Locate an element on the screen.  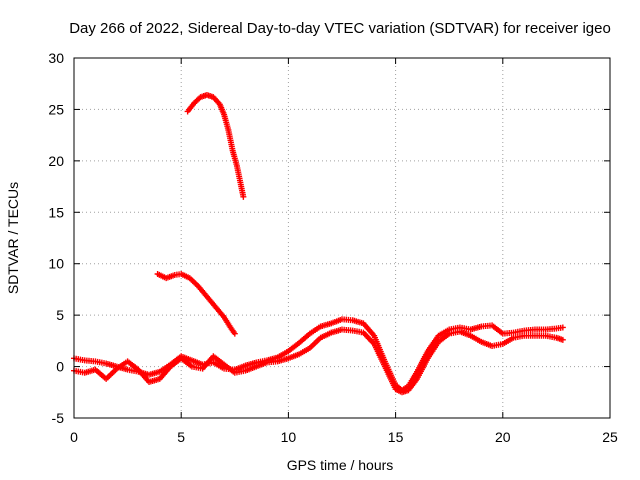
x-axis-label: GPS time / hours is located at coordinates (340, 465).